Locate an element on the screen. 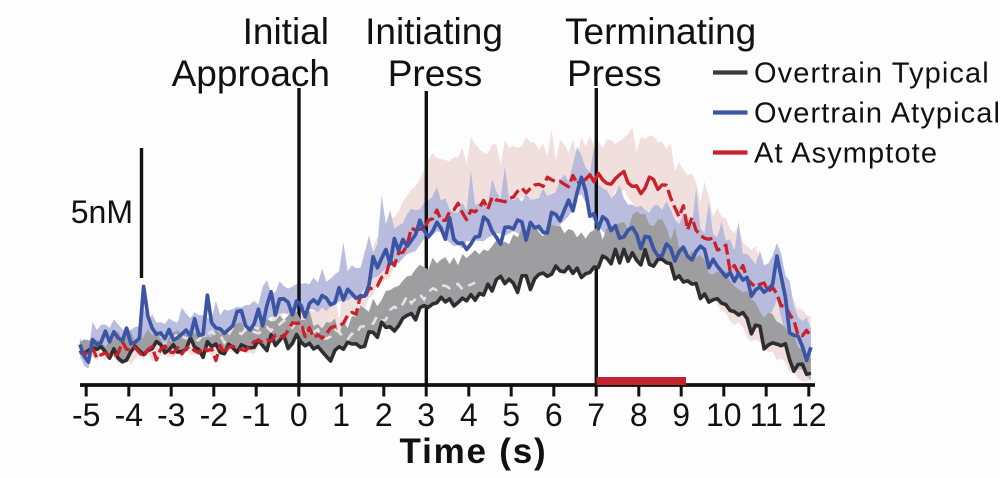 Image resolution: width=1000 pixels, height=478 pixels. svg-text: 1 is located at coordinates (341, 415).